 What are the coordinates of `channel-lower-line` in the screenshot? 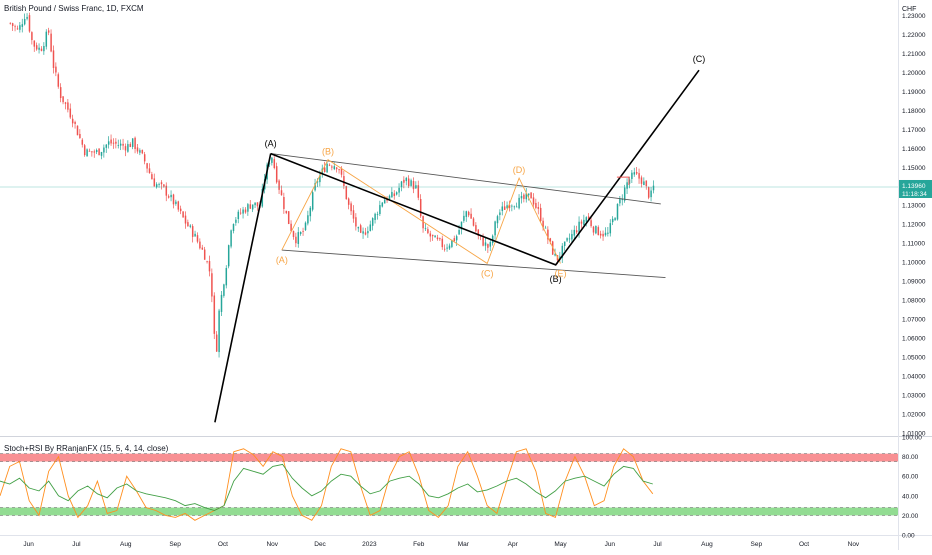 It's located at (473, 264).